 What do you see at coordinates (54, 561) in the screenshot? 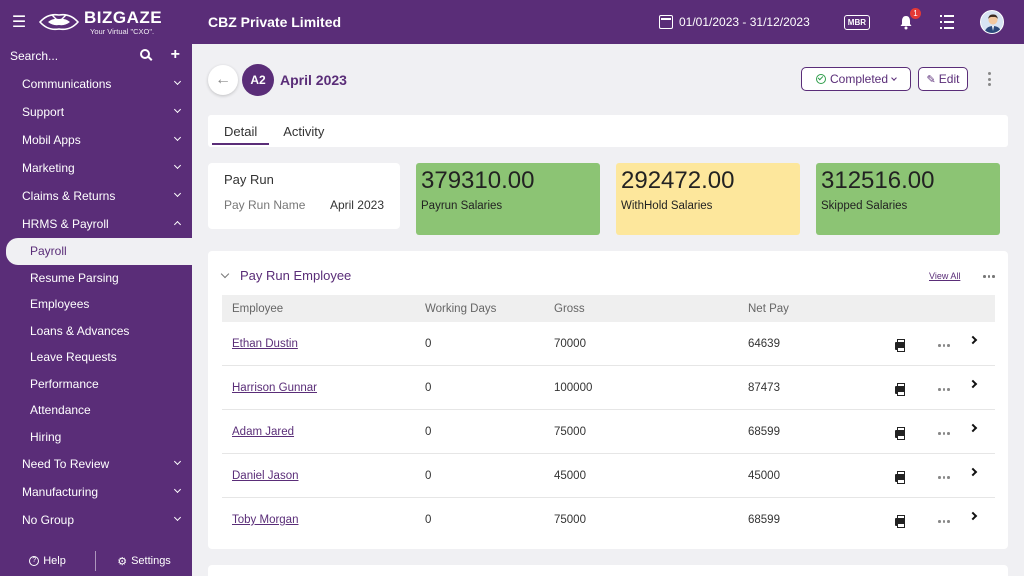
I see `help-label: Help` at bounding box center [54, 561].